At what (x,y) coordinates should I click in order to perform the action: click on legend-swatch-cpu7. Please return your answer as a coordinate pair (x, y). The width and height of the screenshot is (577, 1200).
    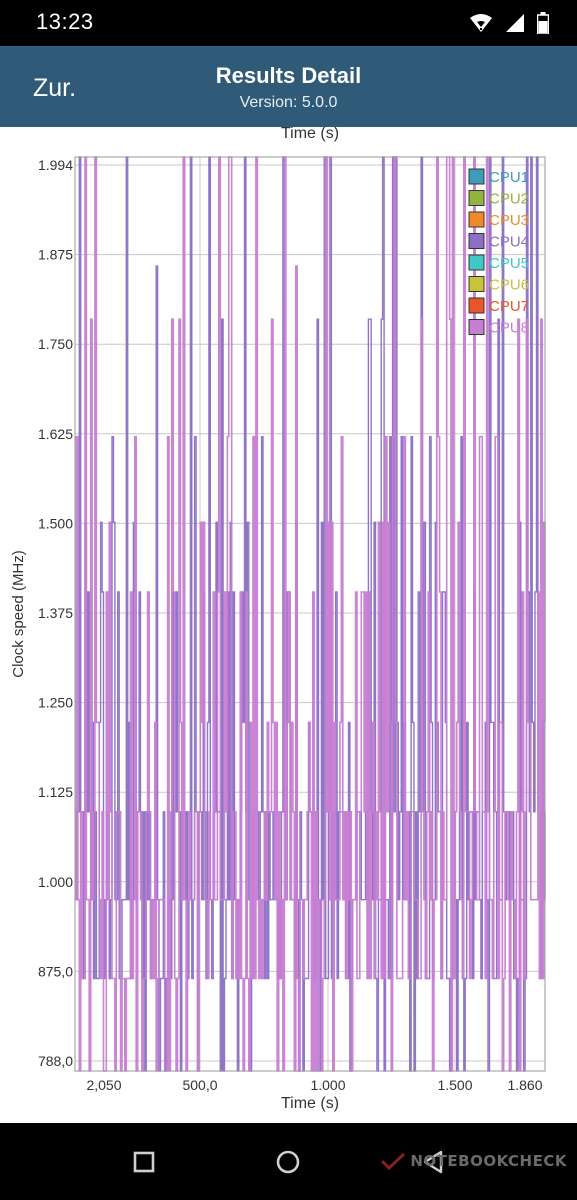
    Looking at the image, I should click on (476, 305).